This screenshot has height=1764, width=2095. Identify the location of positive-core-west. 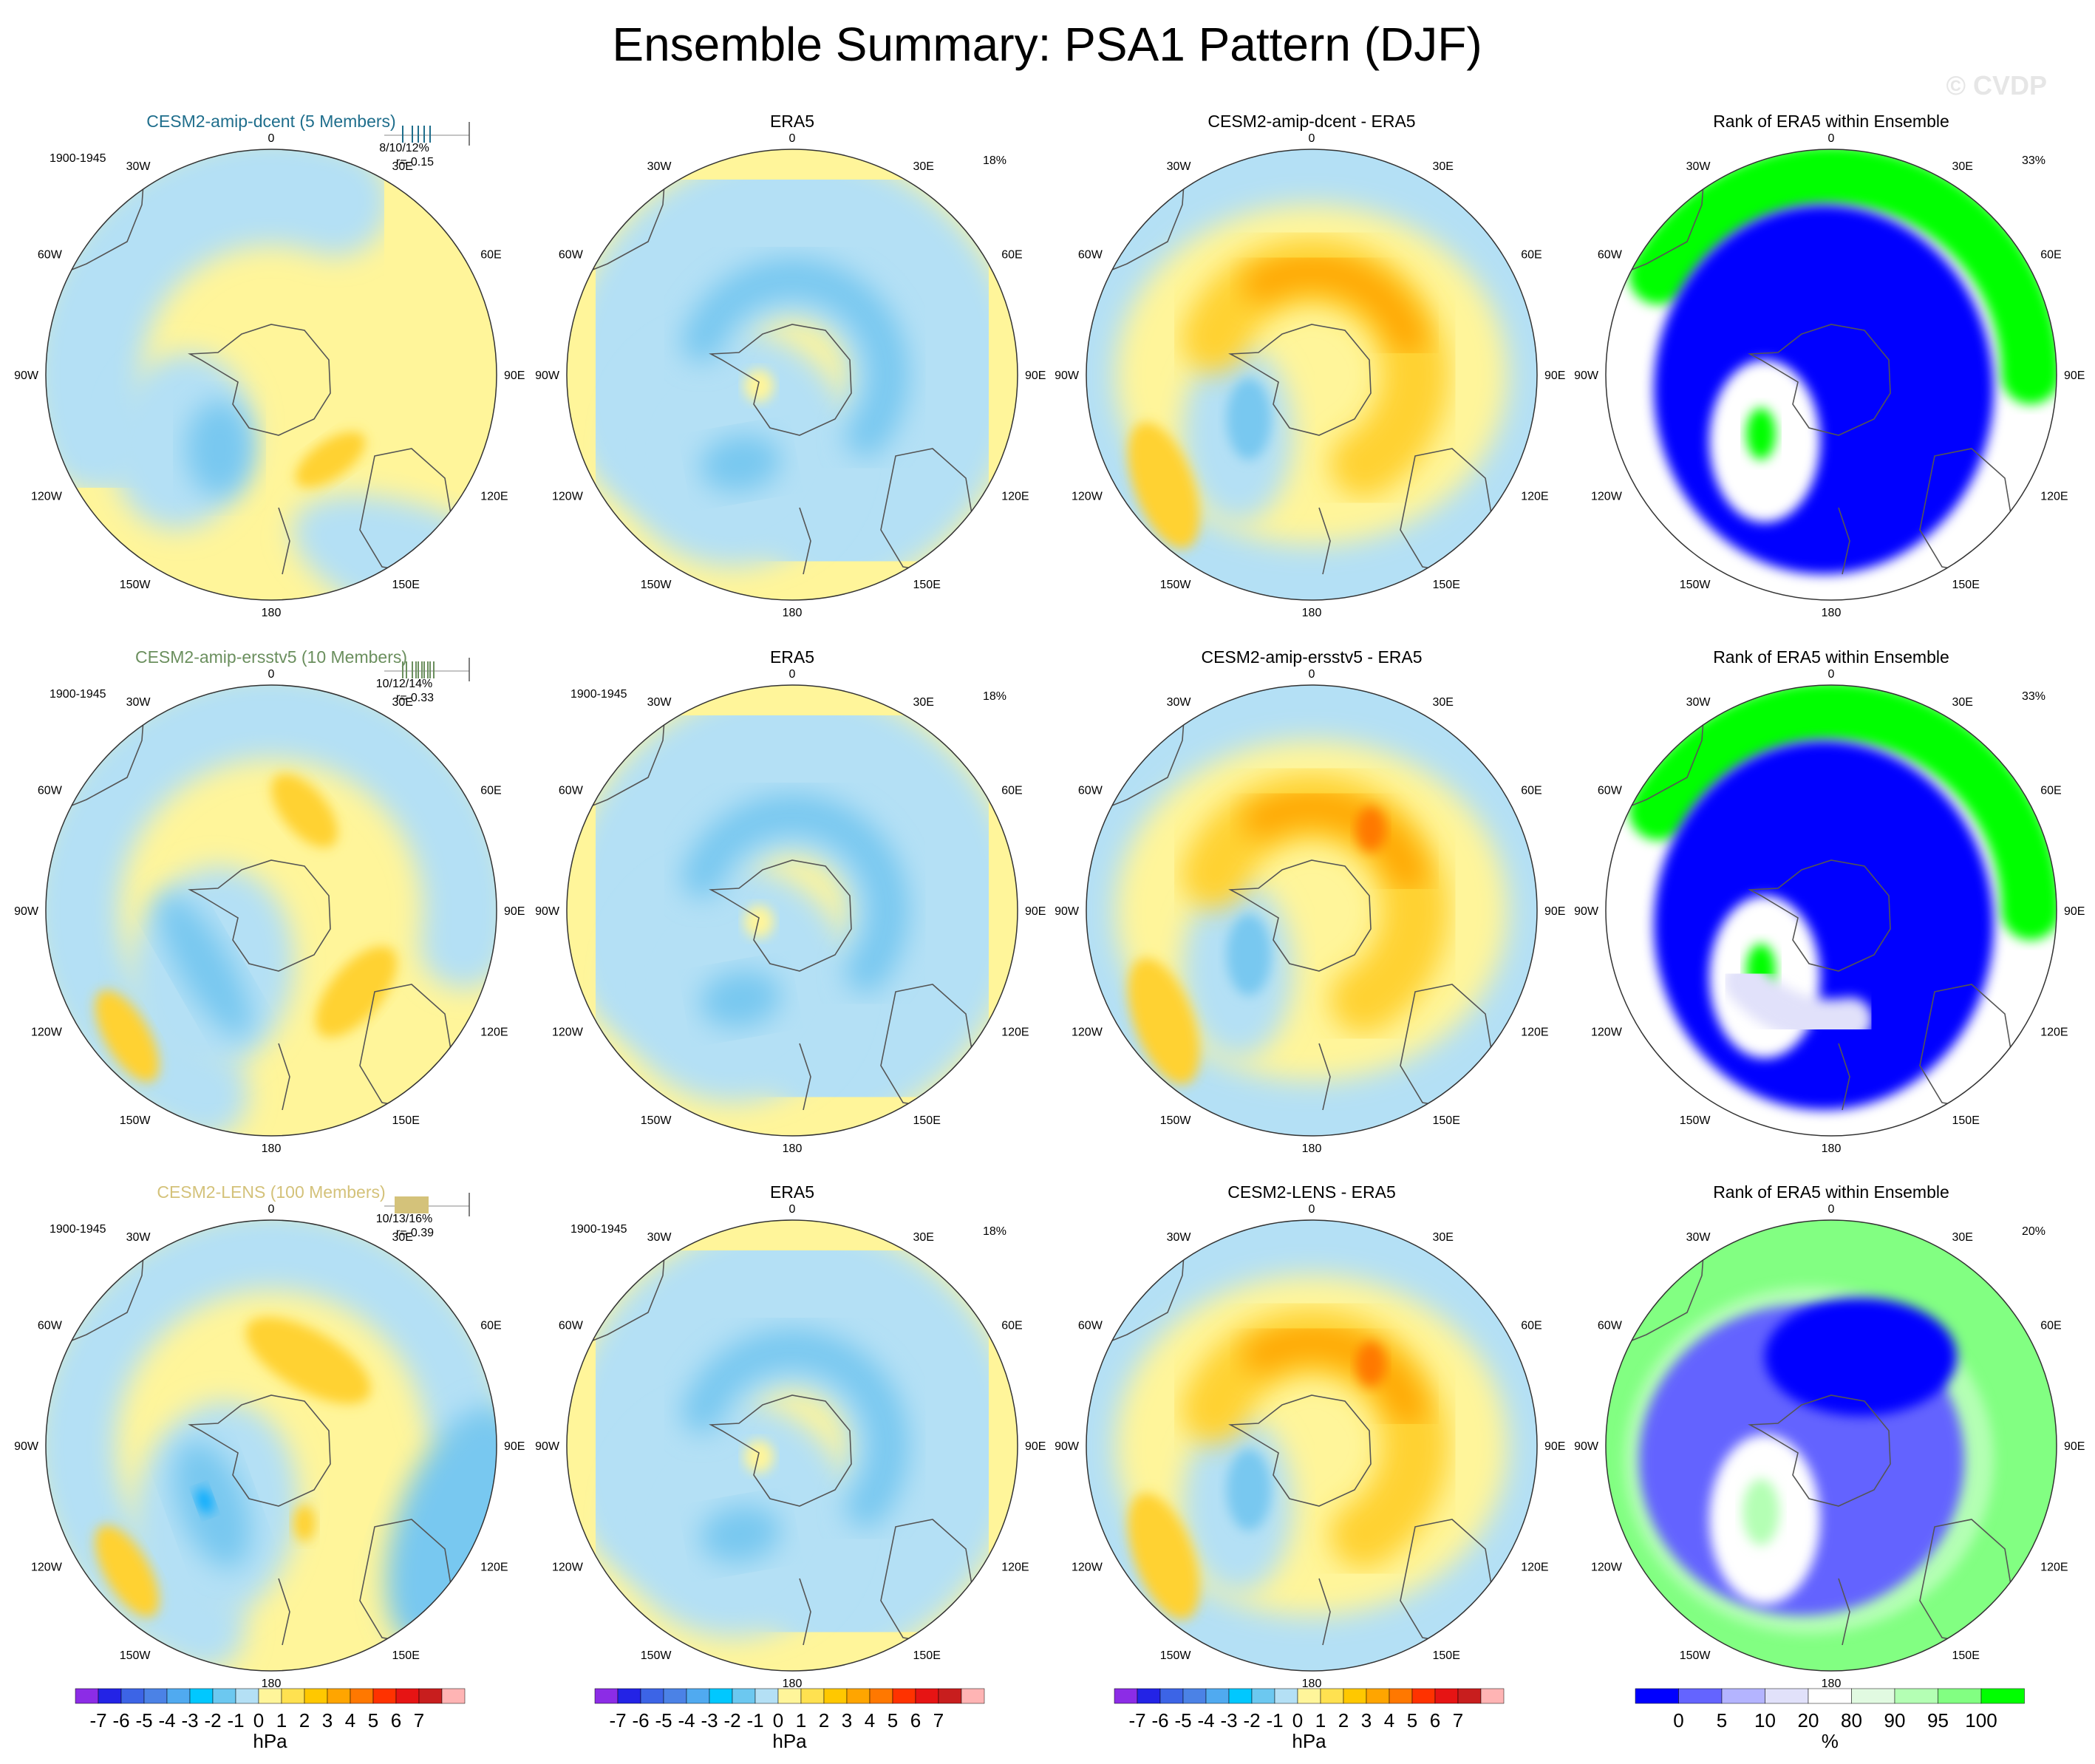
(1164, 1556).